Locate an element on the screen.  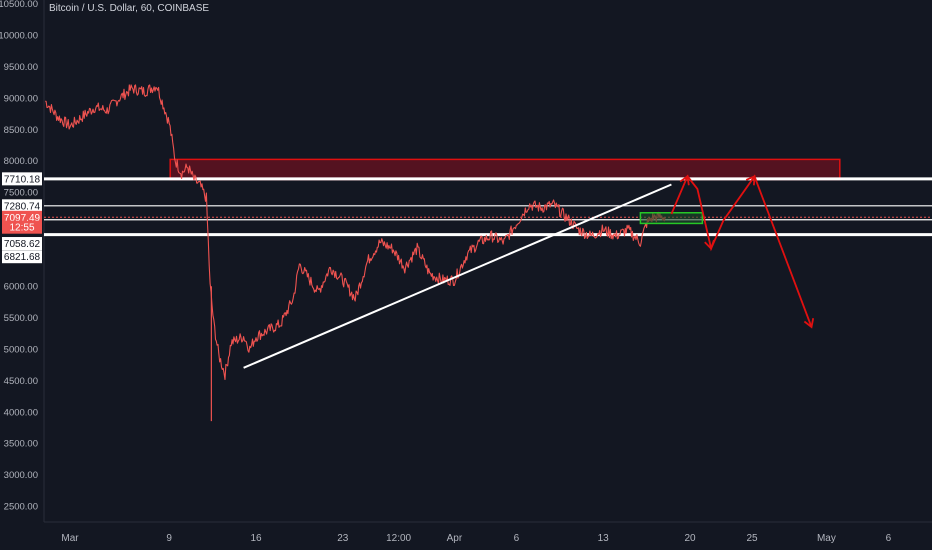
x-tick-label: 9 is located at coordinates (169, 538).